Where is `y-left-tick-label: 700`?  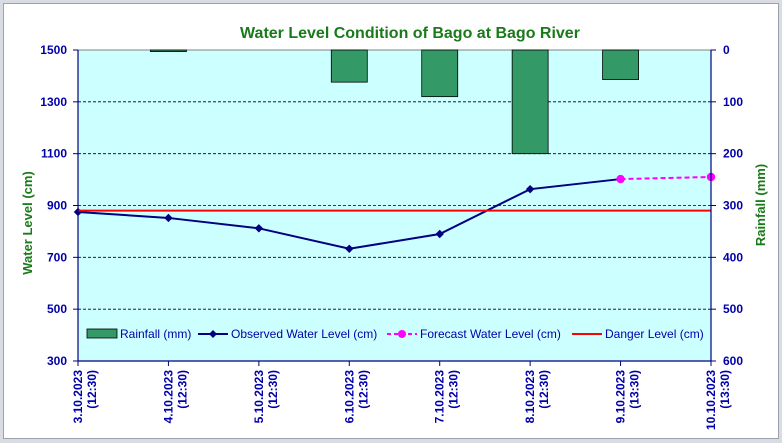
y-left-tick-label: 700 is located at coordinates (57, 257).